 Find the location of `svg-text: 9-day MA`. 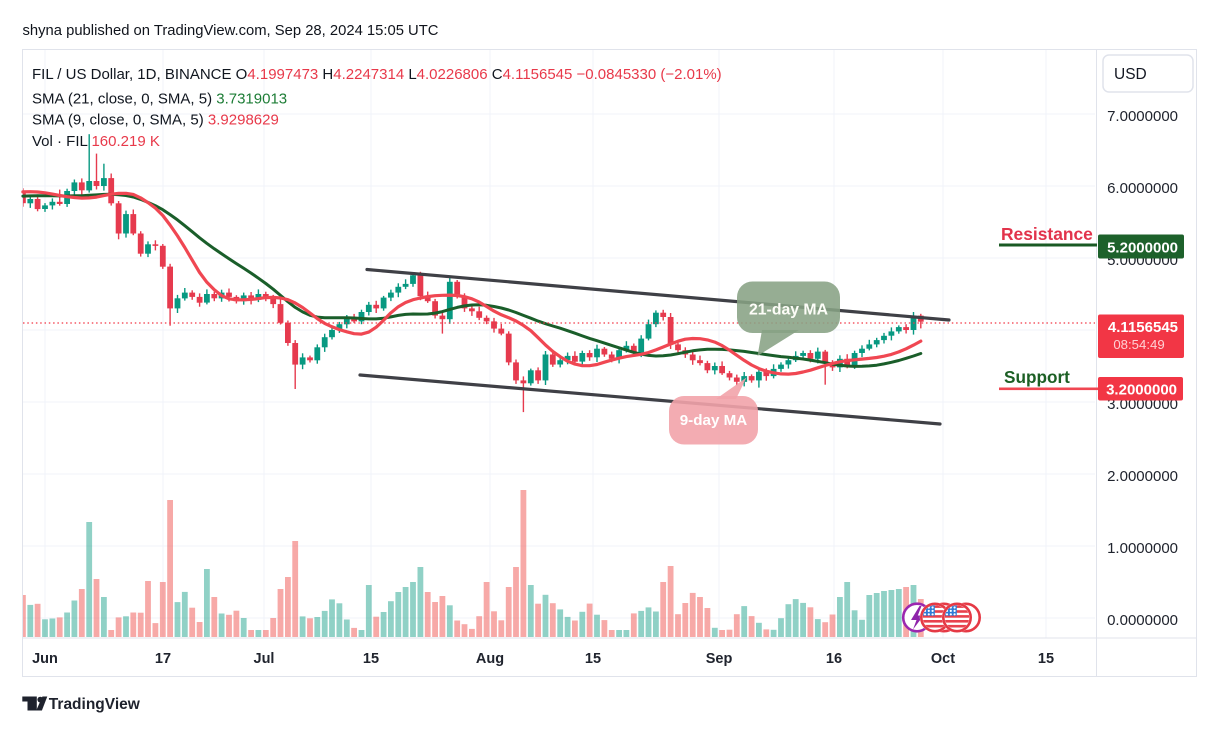

svg-text: 9-day MA is located at coordinates (714, 420).